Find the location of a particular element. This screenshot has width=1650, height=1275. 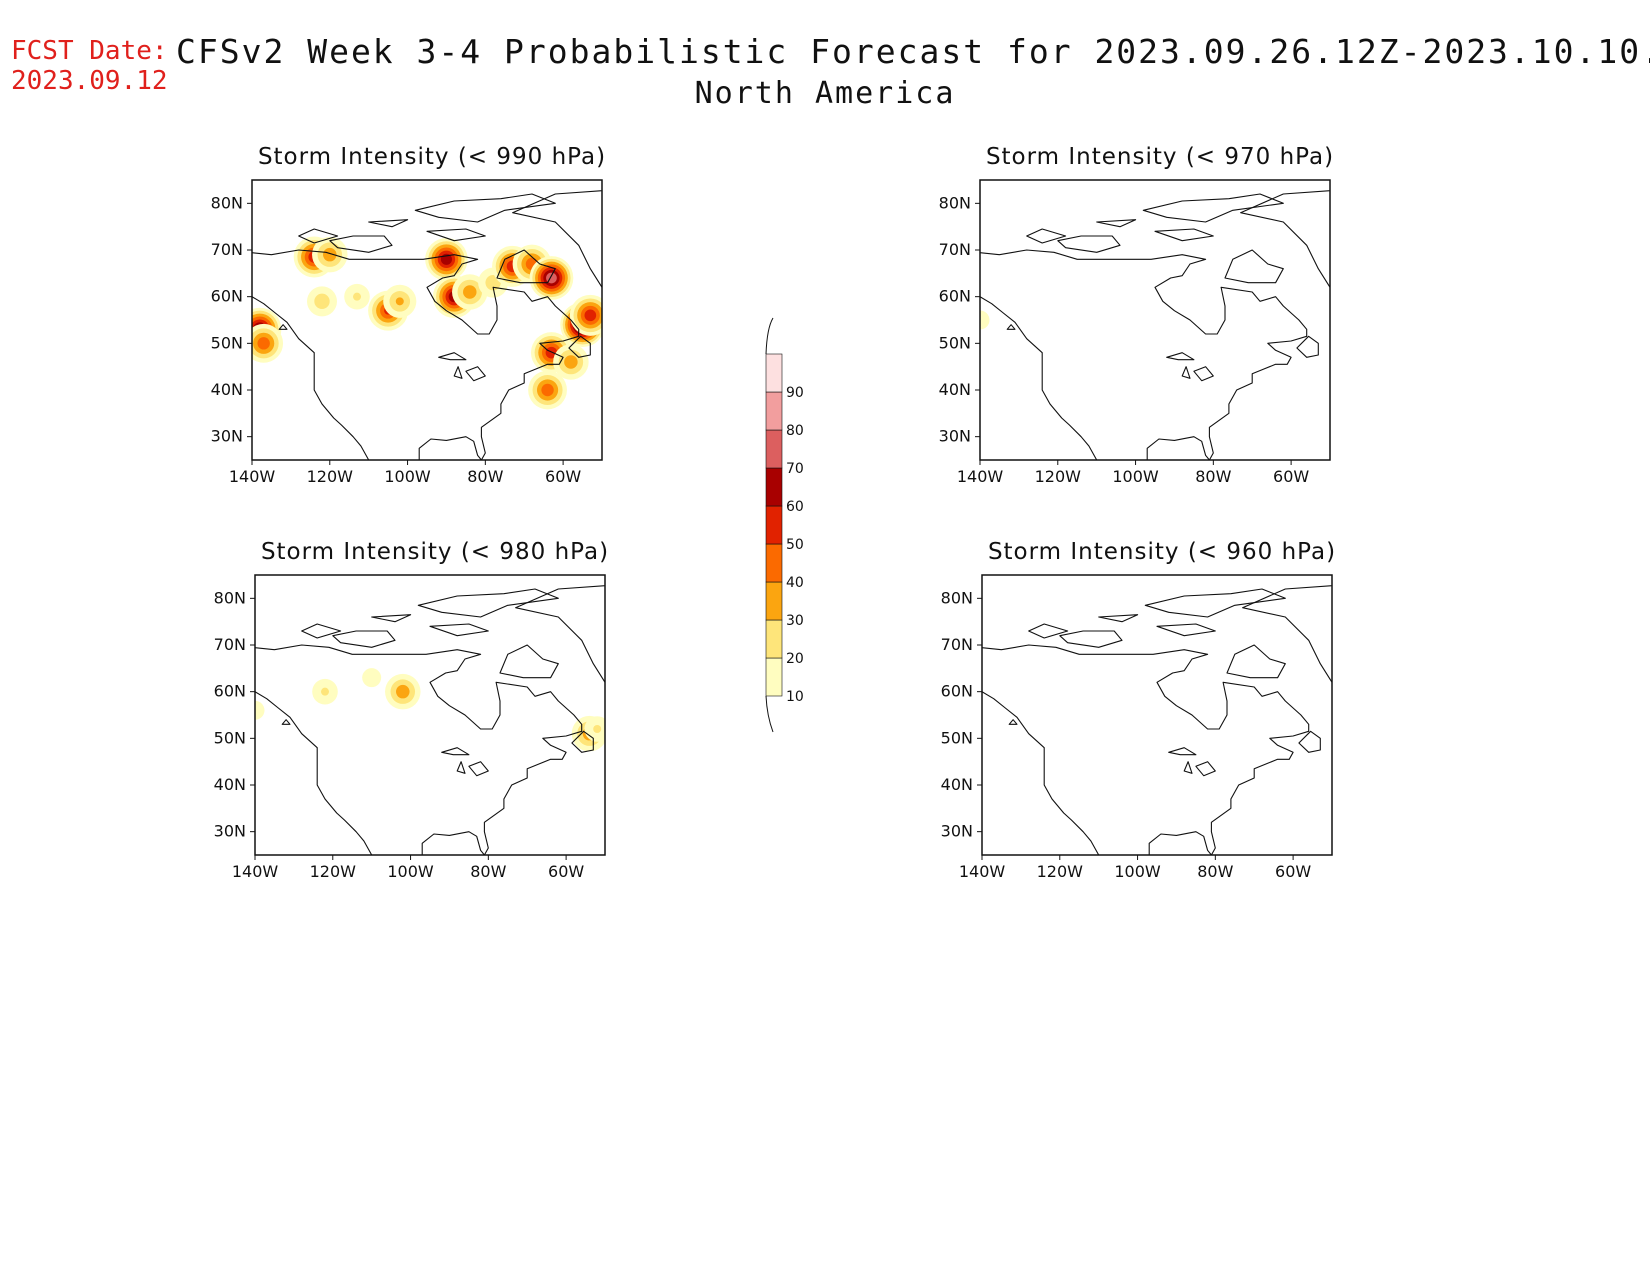

lat-tick-label: 50N is located at coordinates (230, 737).